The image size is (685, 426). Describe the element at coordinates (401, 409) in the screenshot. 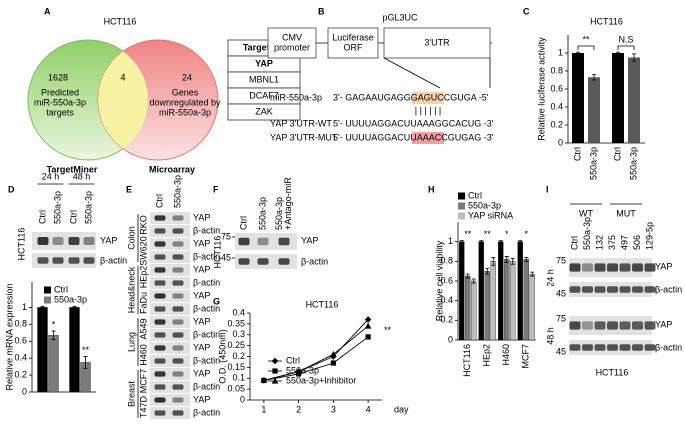

I see `x-axis-label: day` at that location.